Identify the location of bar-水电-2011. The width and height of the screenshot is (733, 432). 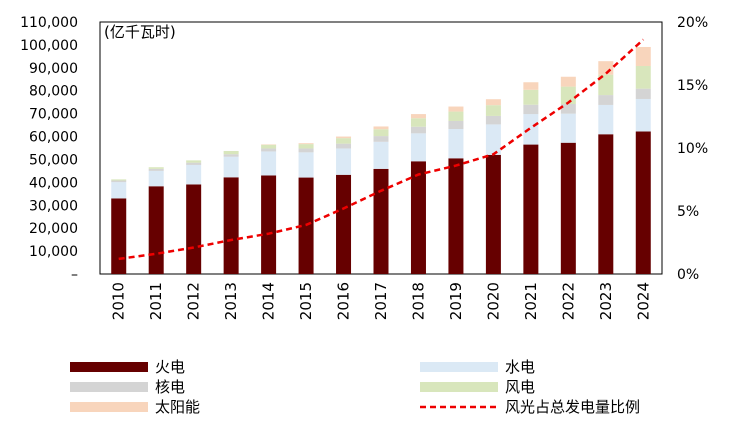
(156, 178).